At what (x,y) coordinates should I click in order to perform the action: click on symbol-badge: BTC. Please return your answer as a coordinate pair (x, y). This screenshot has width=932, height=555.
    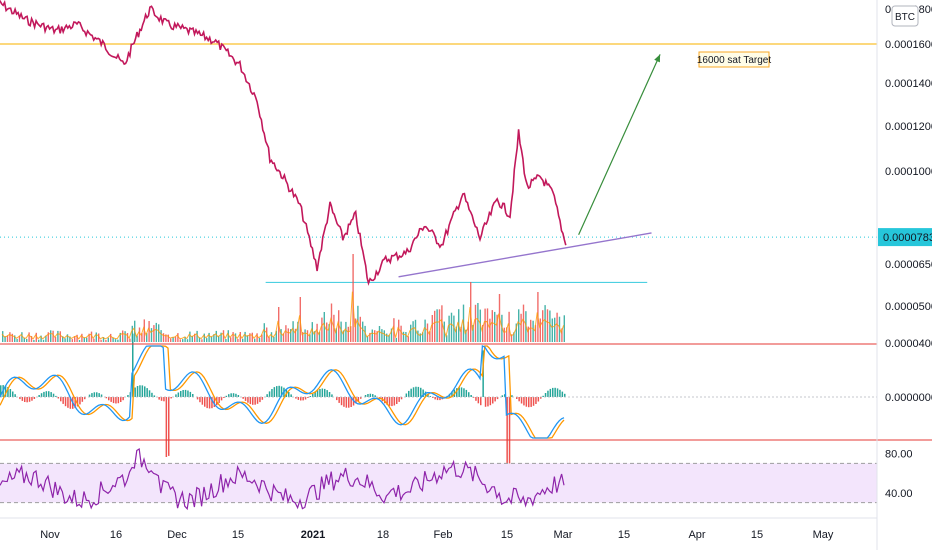
    Looking at the image, I should click on (905, 16).